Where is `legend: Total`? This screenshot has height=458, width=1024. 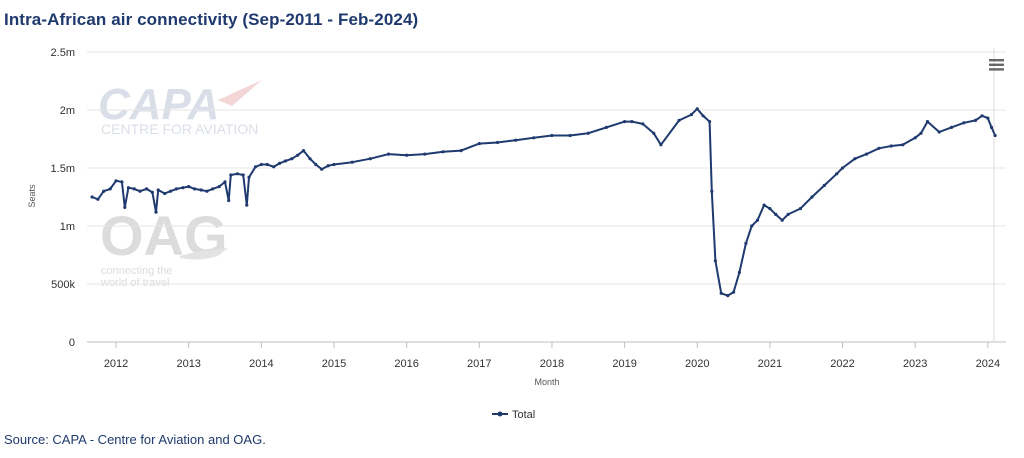
legend: Total is located at coordinates (513, 415).